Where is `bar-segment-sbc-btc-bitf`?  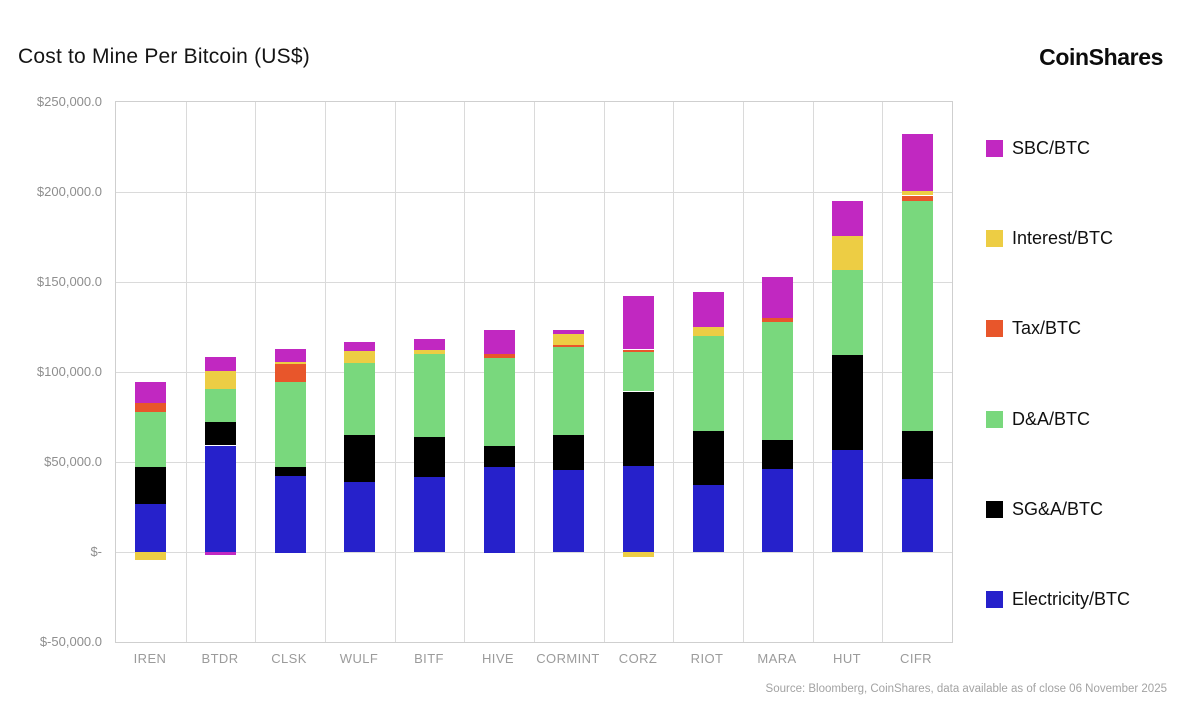
bar-segment-sbc-btc-bitf is located at coordinates (429, 344).